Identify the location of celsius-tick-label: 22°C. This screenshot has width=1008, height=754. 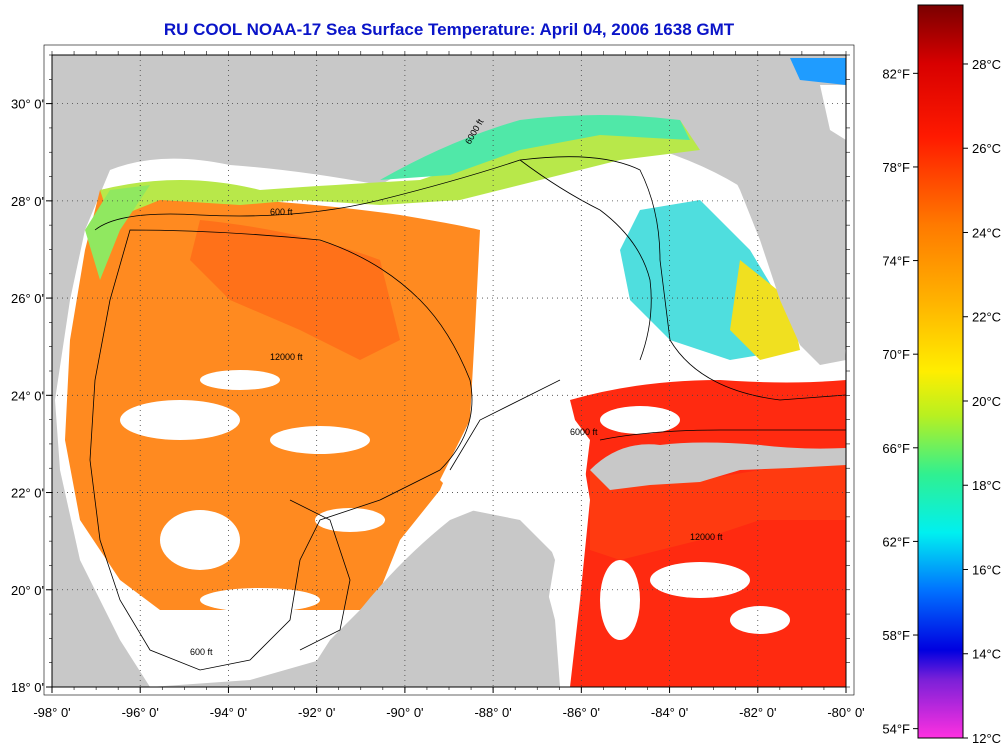
(986, 317).